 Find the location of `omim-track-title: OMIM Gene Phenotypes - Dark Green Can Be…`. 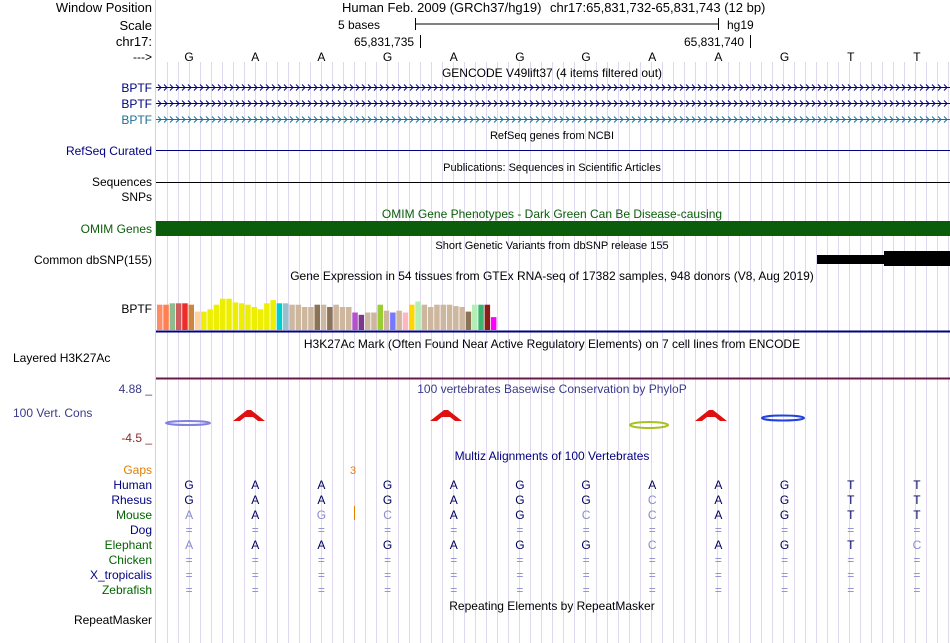

omim-track-title: OMIM Gene Phenotypes - Dark Green Can Be… is located at coordinates (552, 214).